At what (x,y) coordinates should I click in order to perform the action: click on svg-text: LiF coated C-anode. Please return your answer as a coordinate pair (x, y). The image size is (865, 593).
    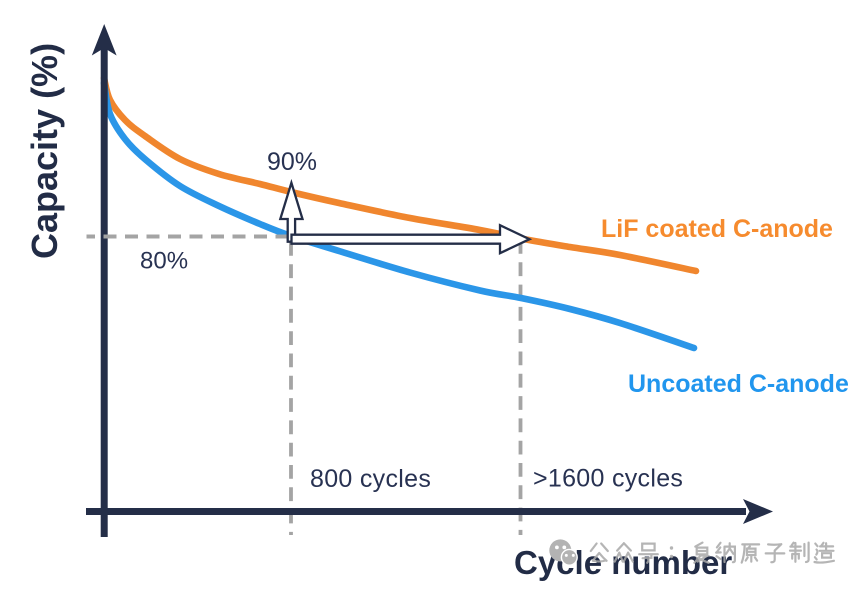
    Looking at the image, I should click on (717, 229).